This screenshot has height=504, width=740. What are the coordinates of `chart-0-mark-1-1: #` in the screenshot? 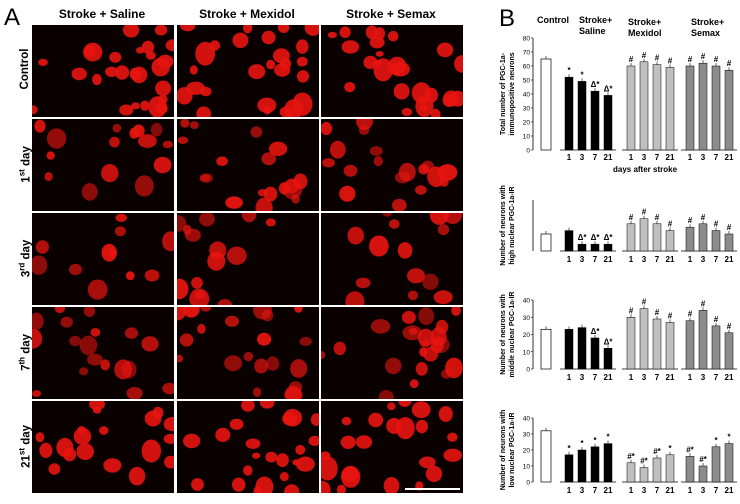 It's located at (644, 55).